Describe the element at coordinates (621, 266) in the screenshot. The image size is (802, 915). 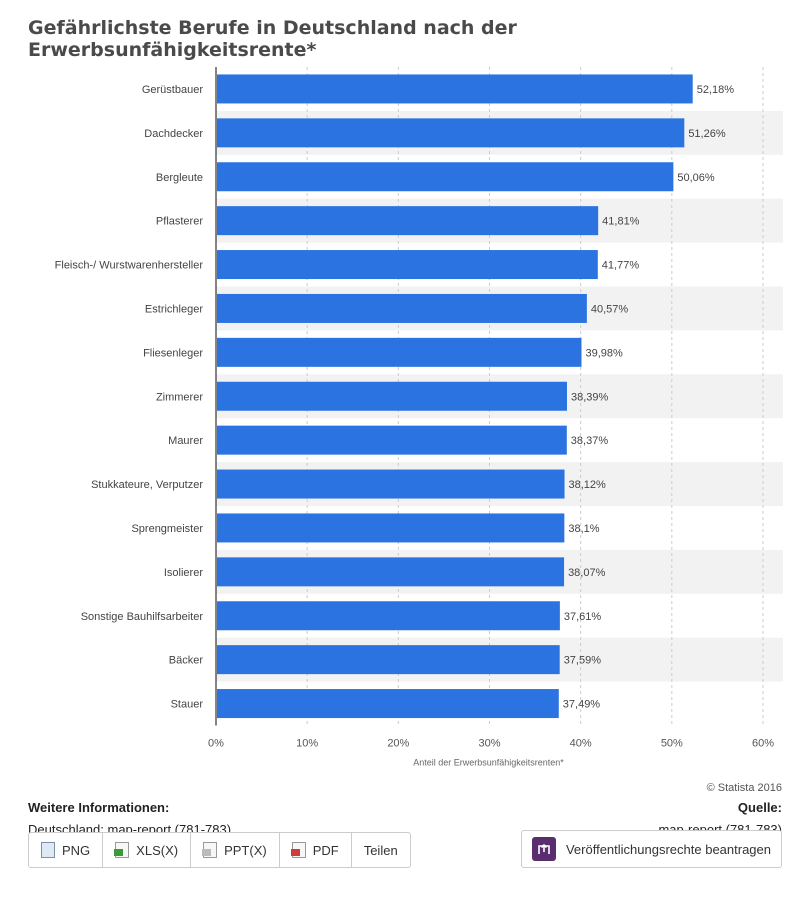
I see `value-label: 41,77%` at that location.